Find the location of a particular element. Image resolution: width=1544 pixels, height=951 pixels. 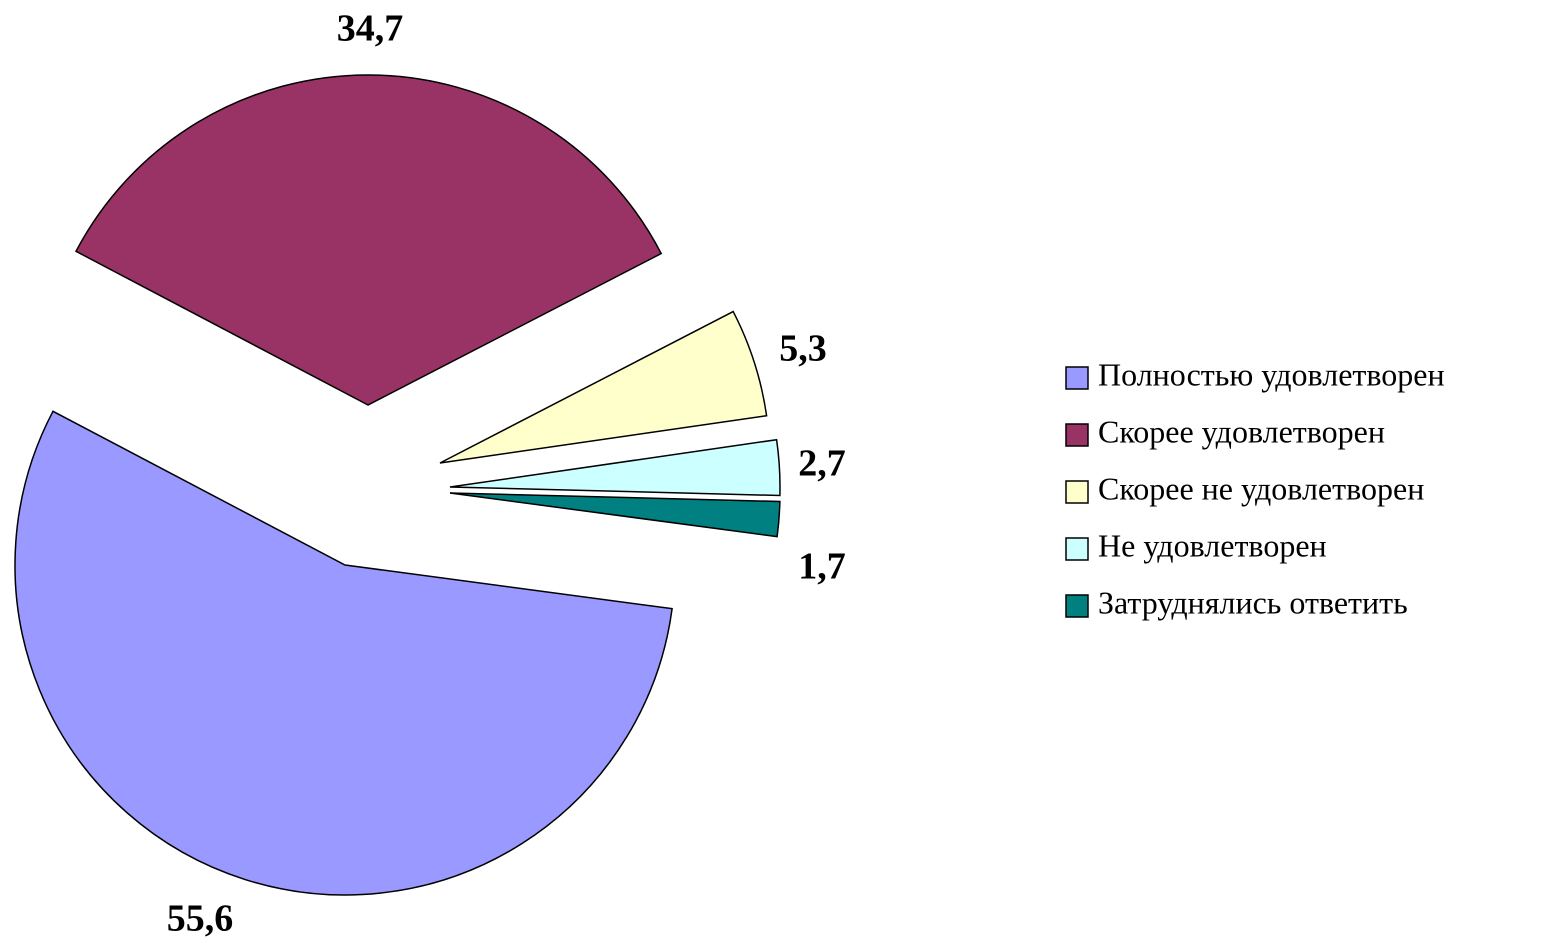

legend-label: Не удовлетворен is located at coordinates (1212, 545).